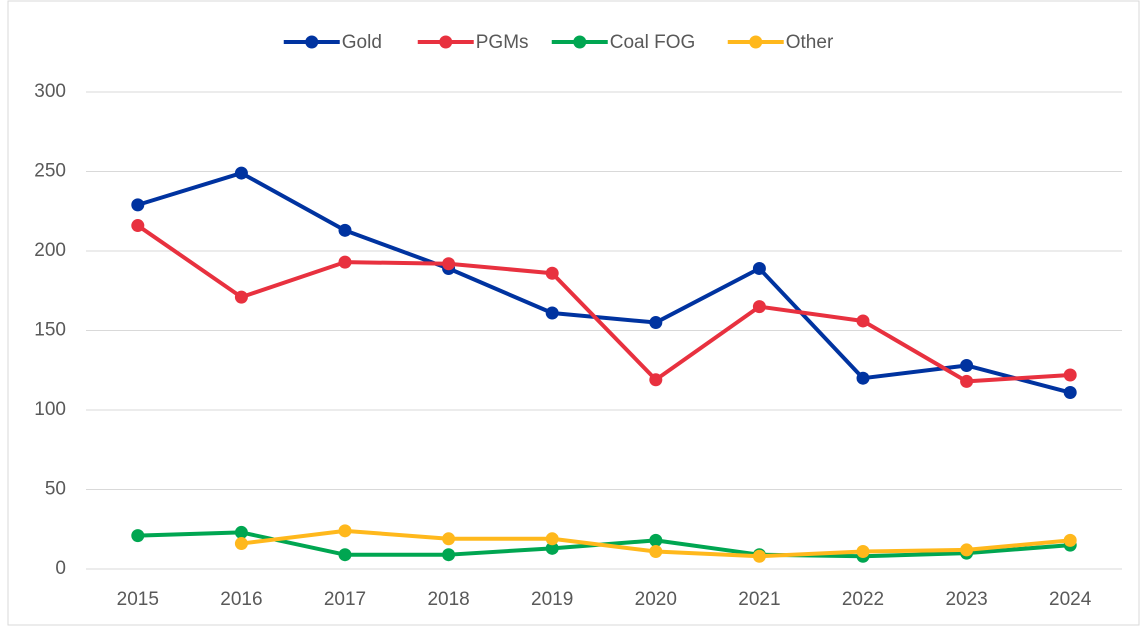 Image resolution: width=1140 pixels, height=626 pixels. What do you see at coordinates (810, 42) in the screenshot?
I see `legend-label: Other` at bounding box center [810, 42].